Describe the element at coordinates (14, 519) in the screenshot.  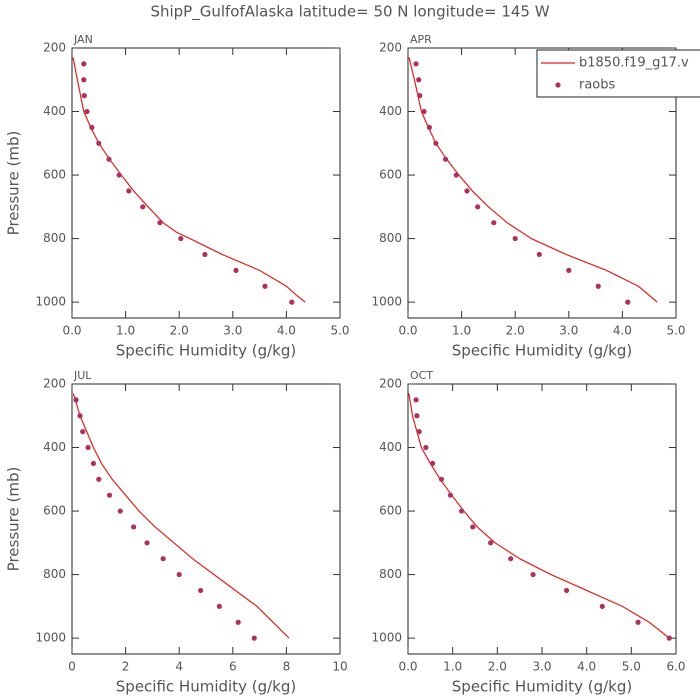
I see `y-axis-label: Pressure (mb)` at that location.